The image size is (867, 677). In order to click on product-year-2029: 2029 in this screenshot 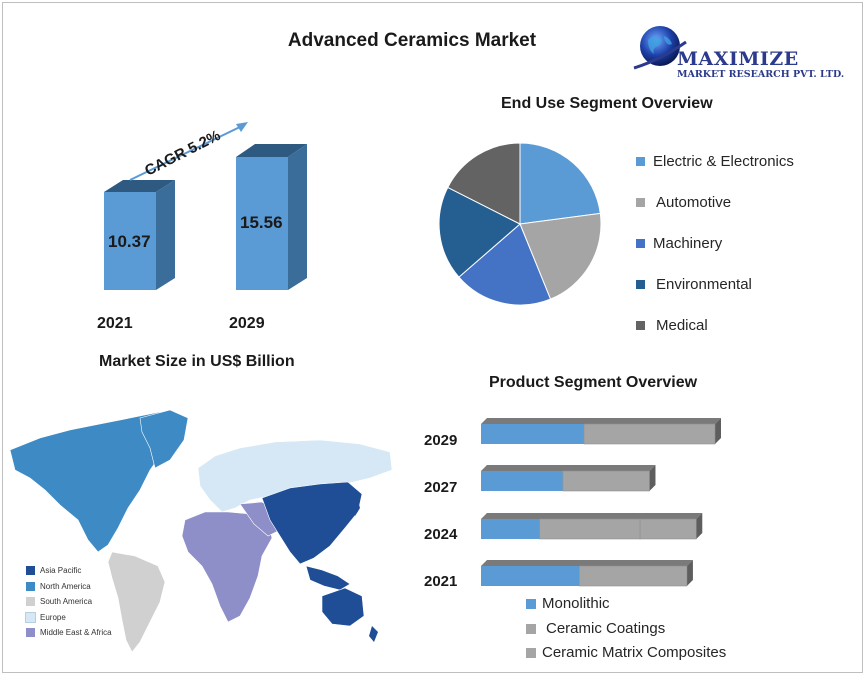, I will do `click(441, 440)`.